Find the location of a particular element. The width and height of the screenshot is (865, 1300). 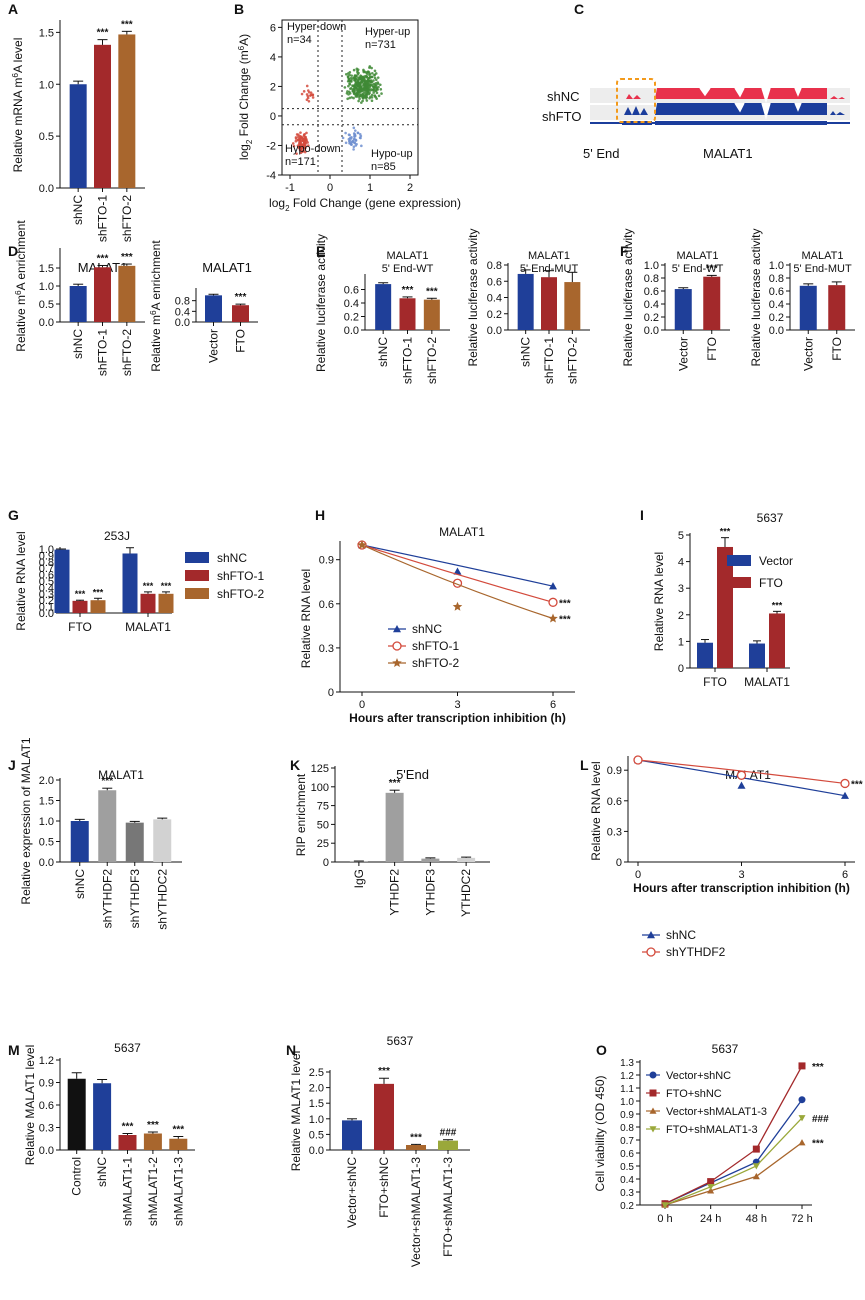

panel-label: A is located at coordinates (13, 9).